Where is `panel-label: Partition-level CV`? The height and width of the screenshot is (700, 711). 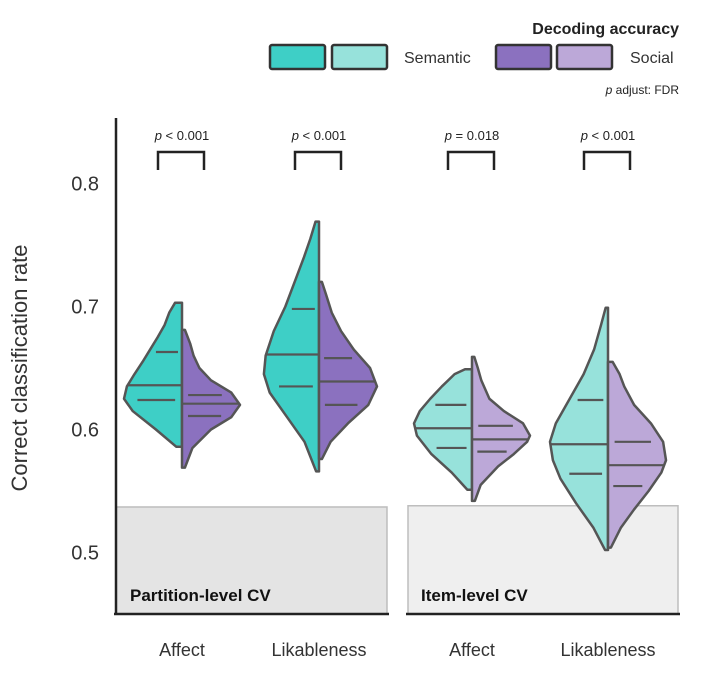 panel-label: Partition-level CV is located at coordinates (200, 595).